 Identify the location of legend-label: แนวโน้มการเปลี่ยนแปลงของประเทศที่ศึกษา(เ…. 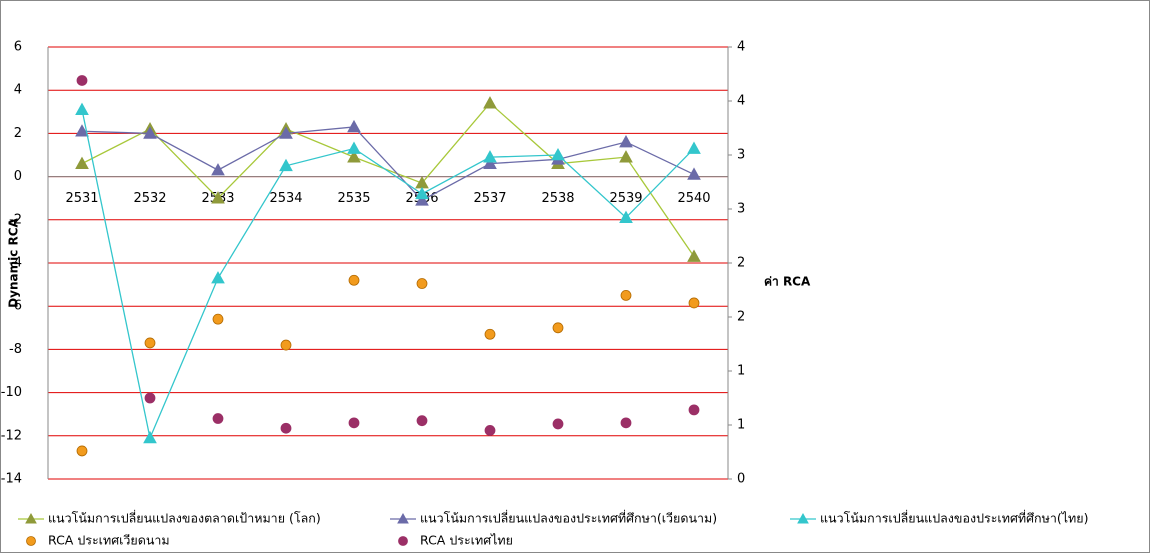
(568, 518).